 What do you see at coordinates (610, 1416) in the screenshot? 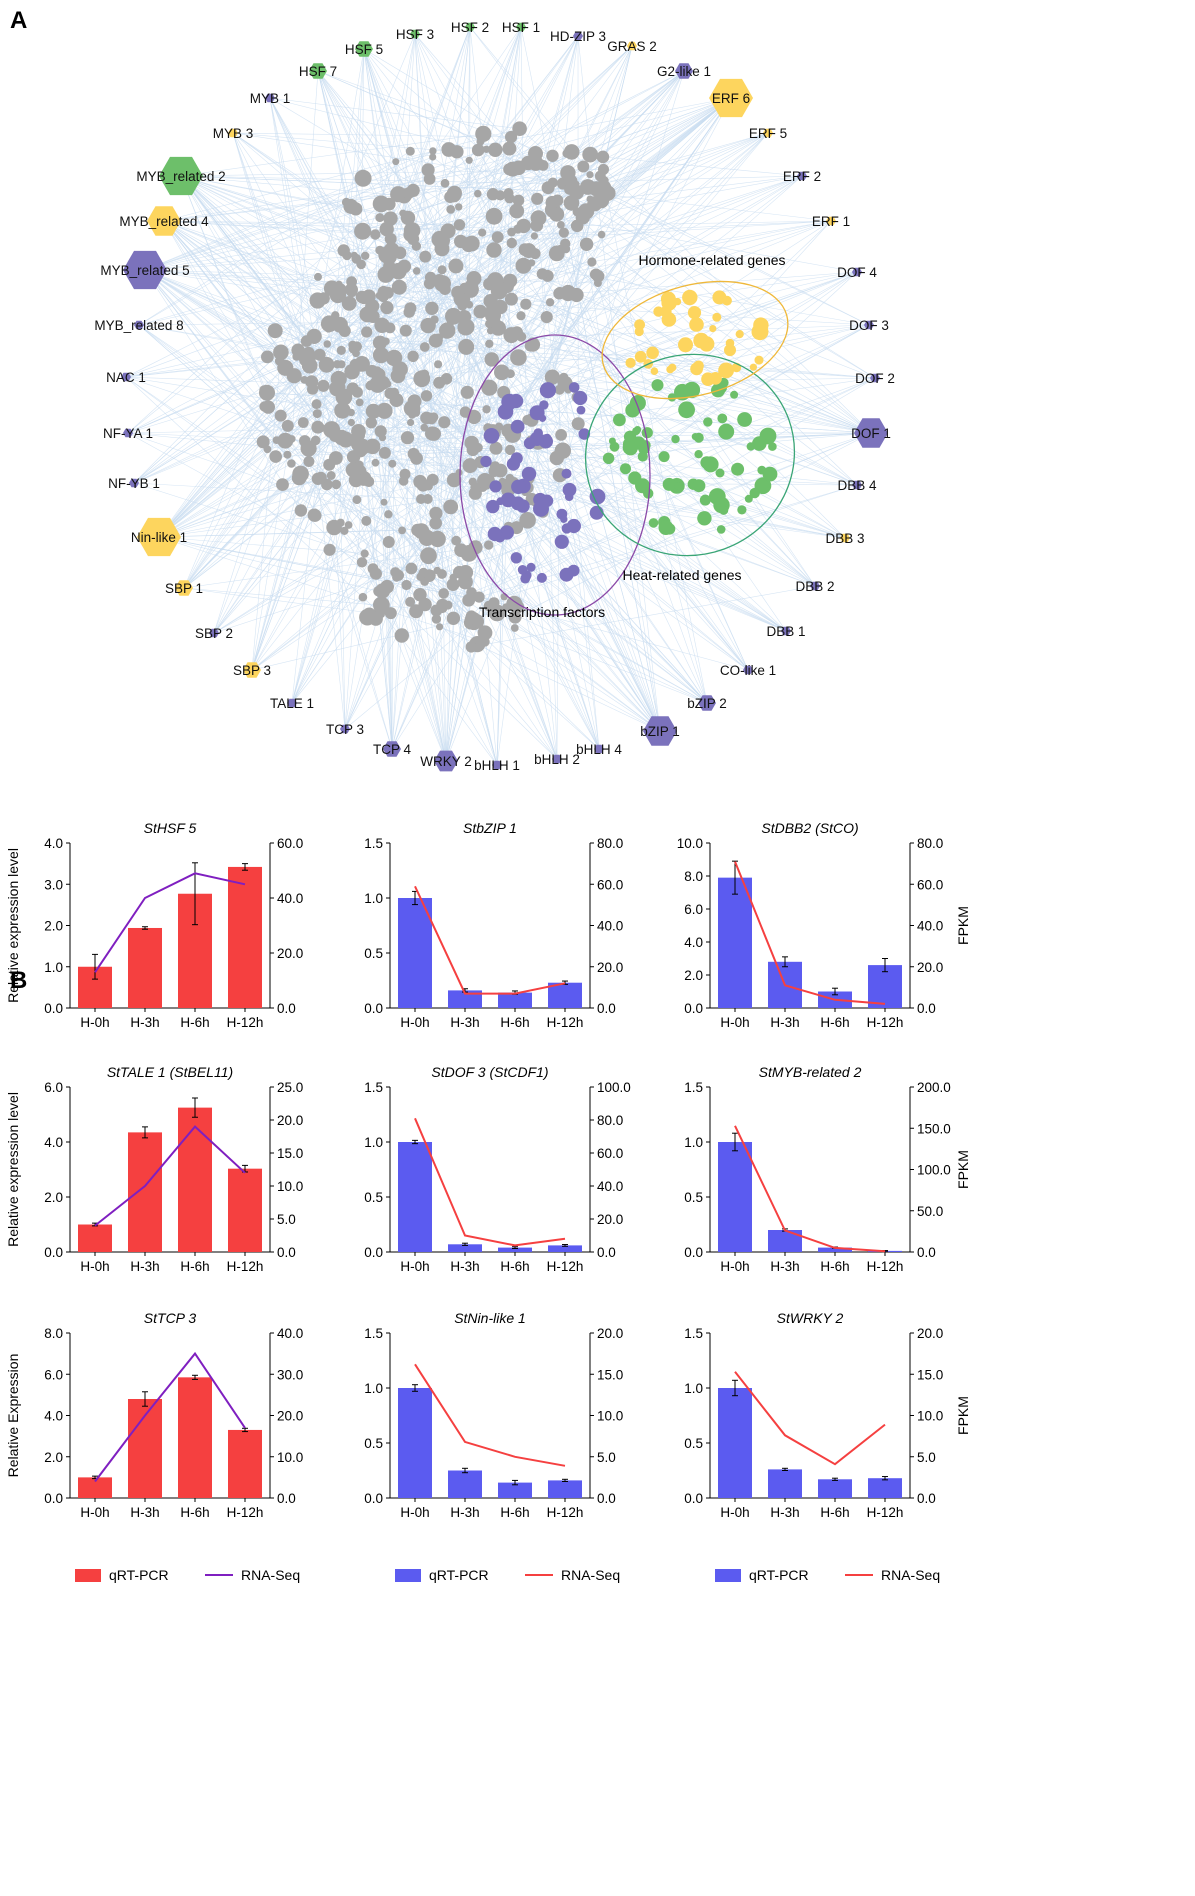
I see `y2-tick-label: 10.0` at bounding box center [610, 1416].